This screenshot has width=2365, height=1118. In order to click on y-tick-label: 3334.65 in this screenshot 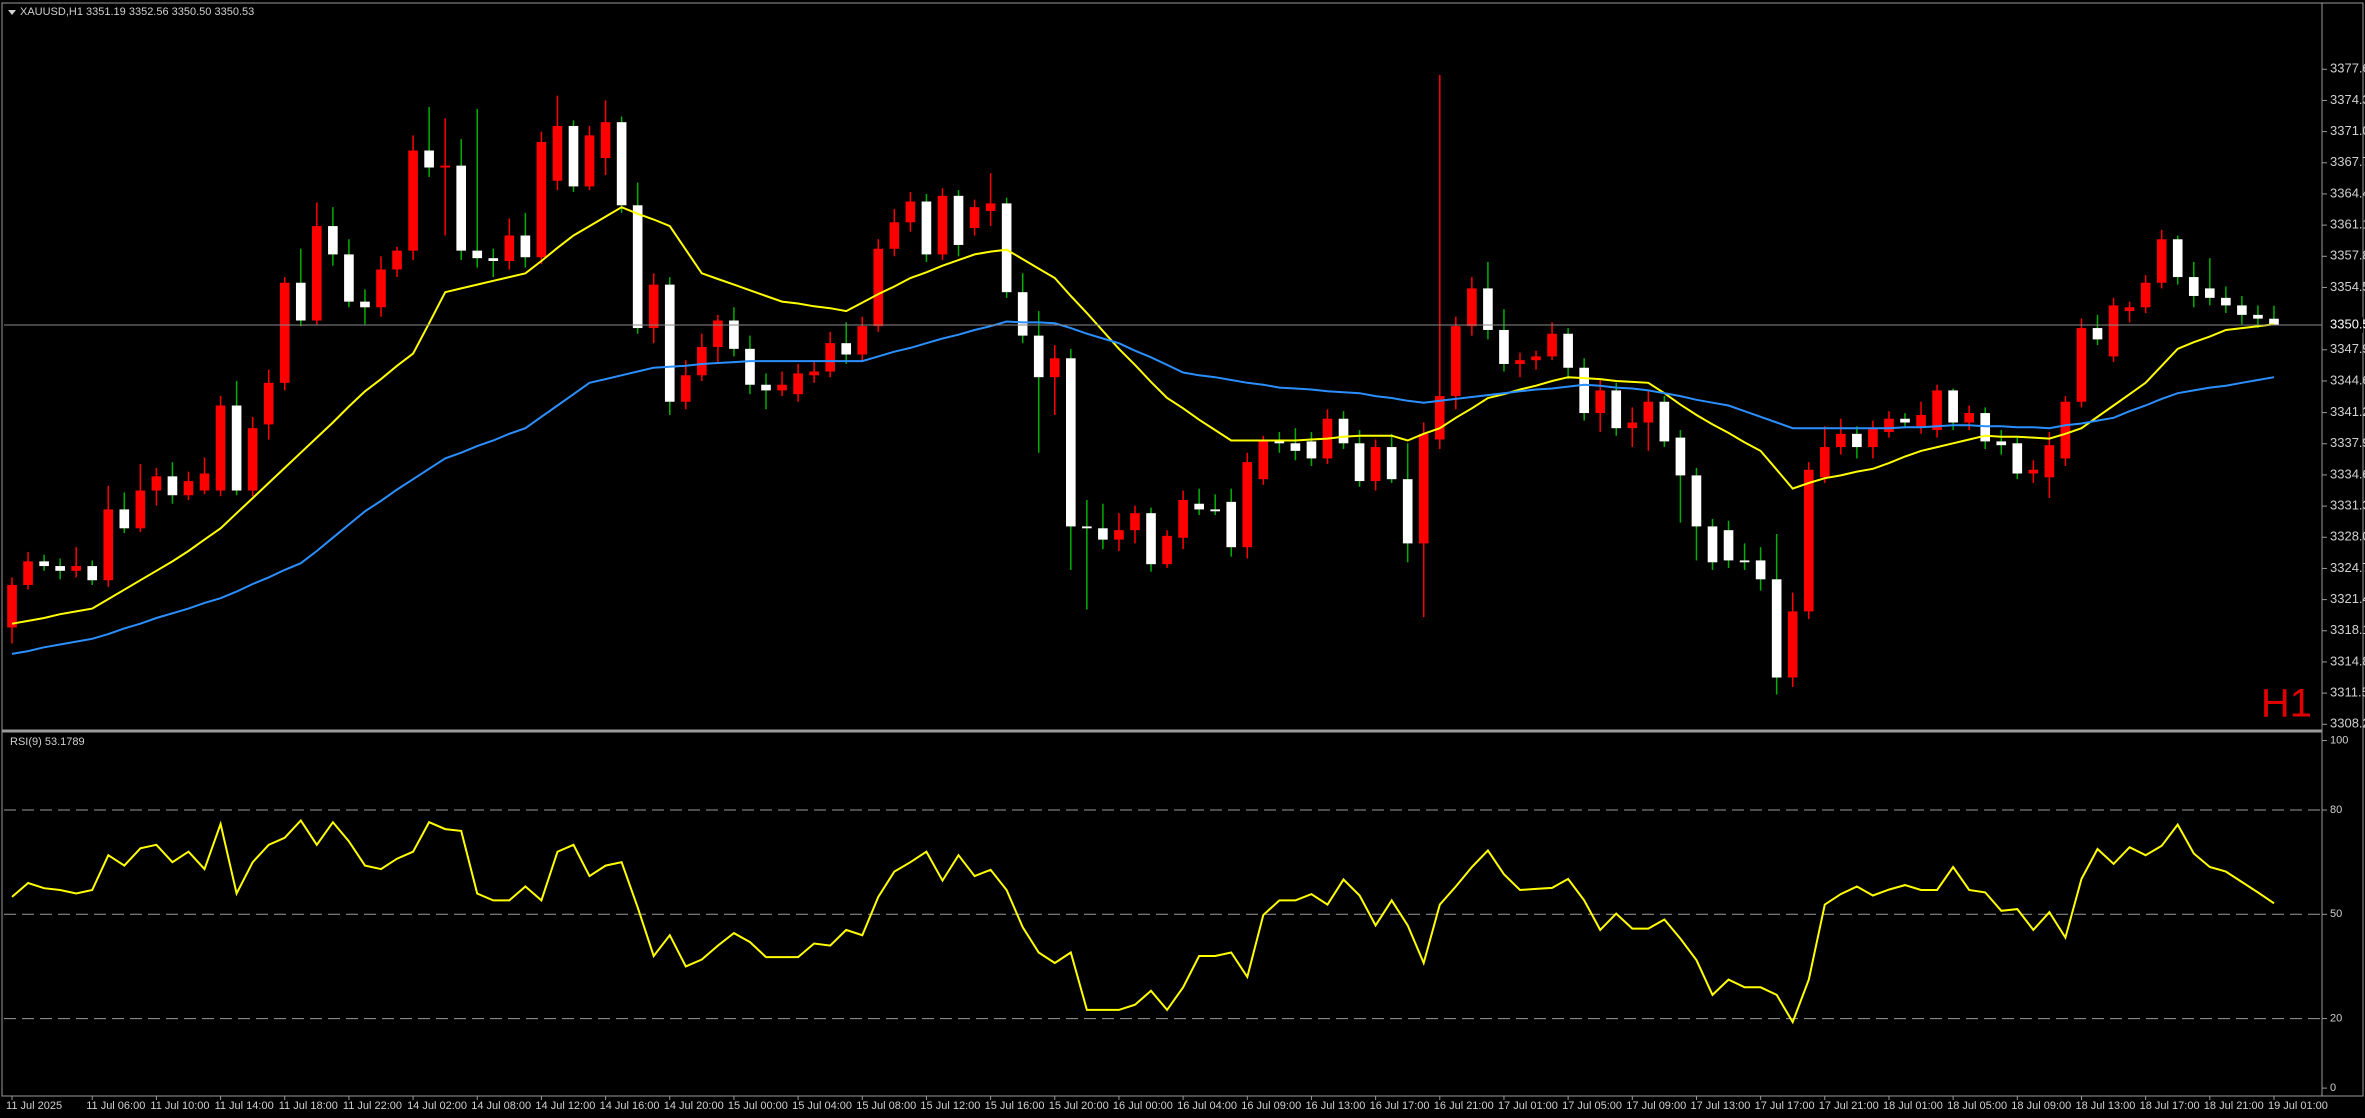, I will do `click(2347, 473)`.